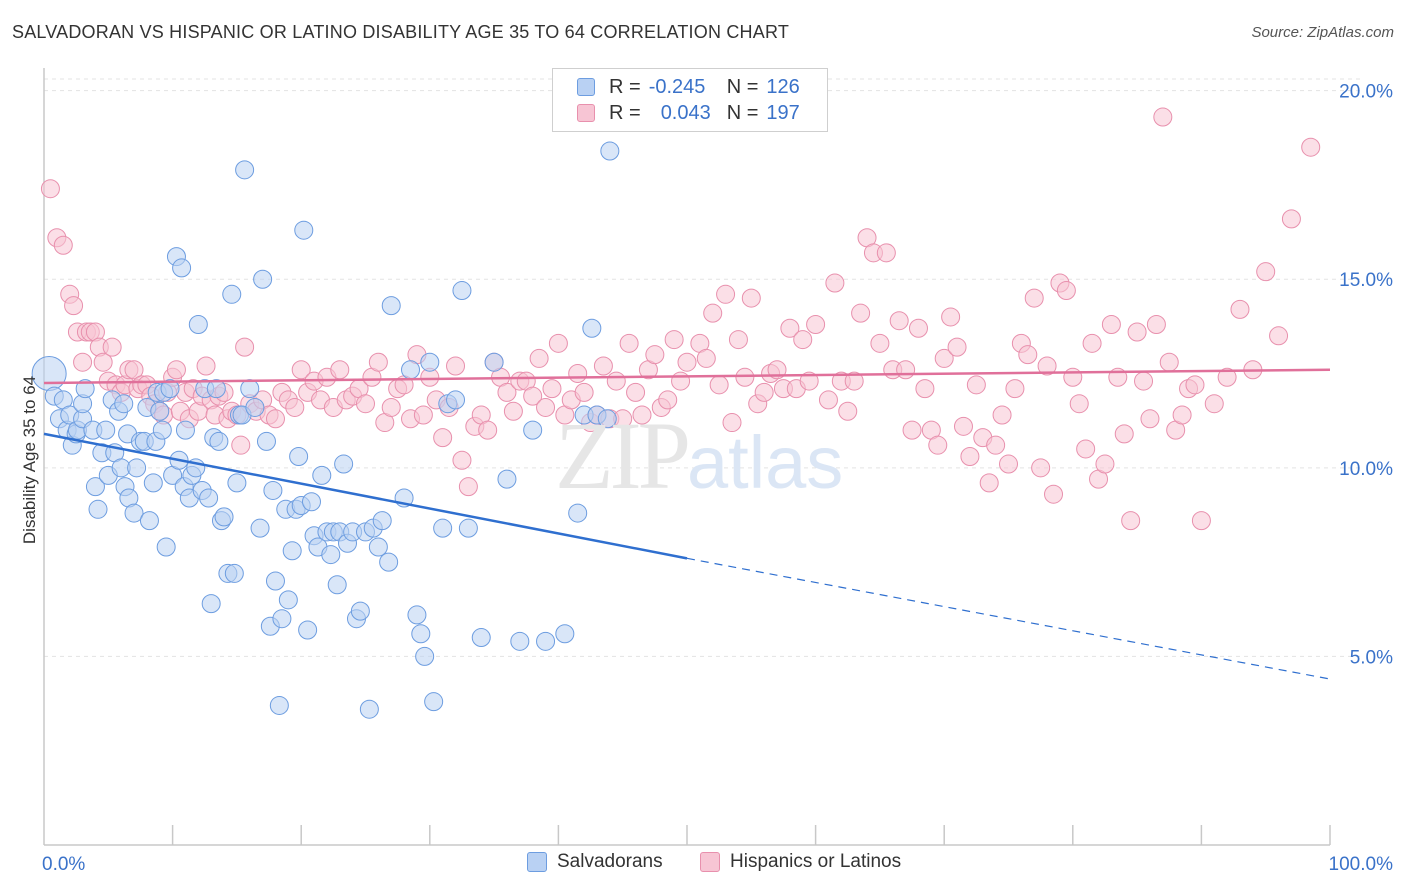  Describe the element at coordinates (1366, 92) in the screenshot. I see `y-tick-label: 20.0%` at that location.